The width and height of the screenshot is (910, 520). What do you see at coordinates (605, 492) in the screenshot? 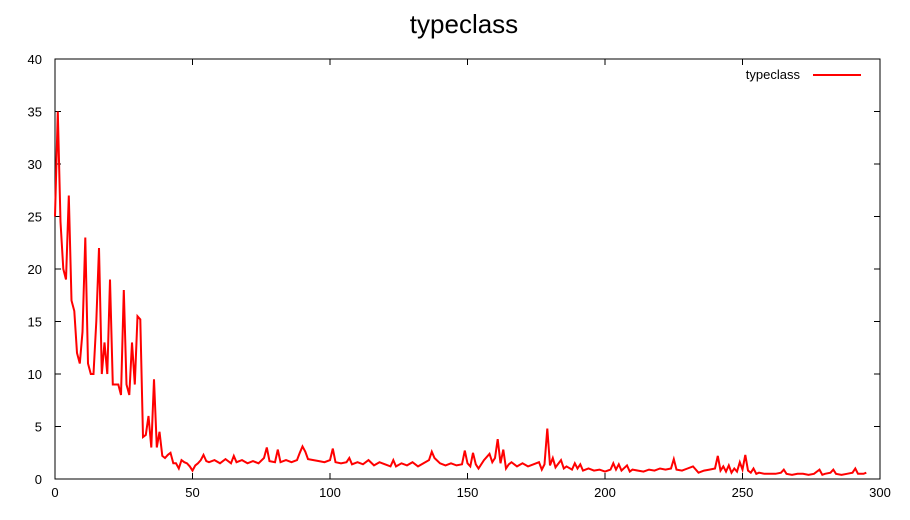
I see `x-tick-label: 200` at bounding box center [605, 492].